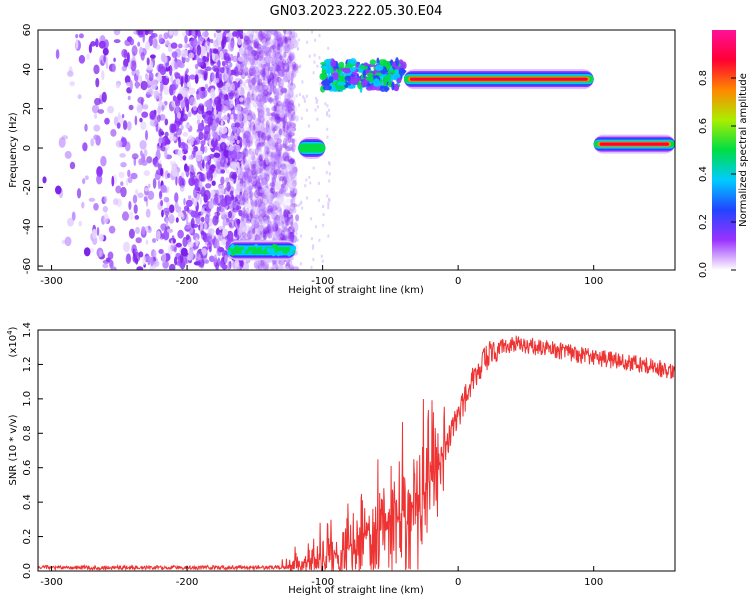 Image resolution: width=750 pixels, height=600 pixels. I want to click on band-low-cell, so click(281, 253).